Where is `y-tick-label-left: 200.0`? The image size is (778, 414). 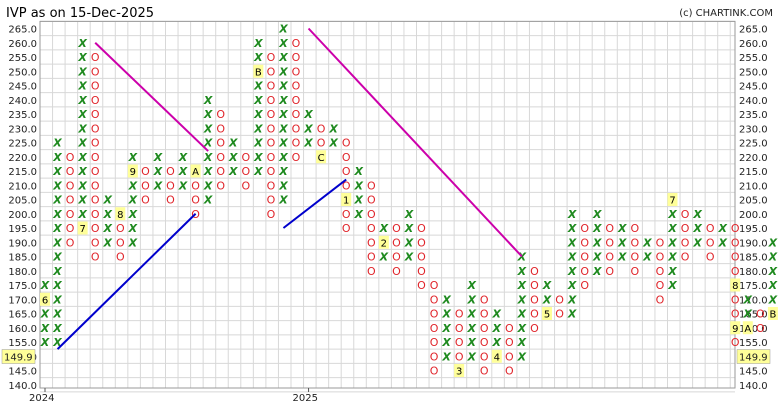 y-tick-label-left: 200.0 is located at coordinates (22, 215).